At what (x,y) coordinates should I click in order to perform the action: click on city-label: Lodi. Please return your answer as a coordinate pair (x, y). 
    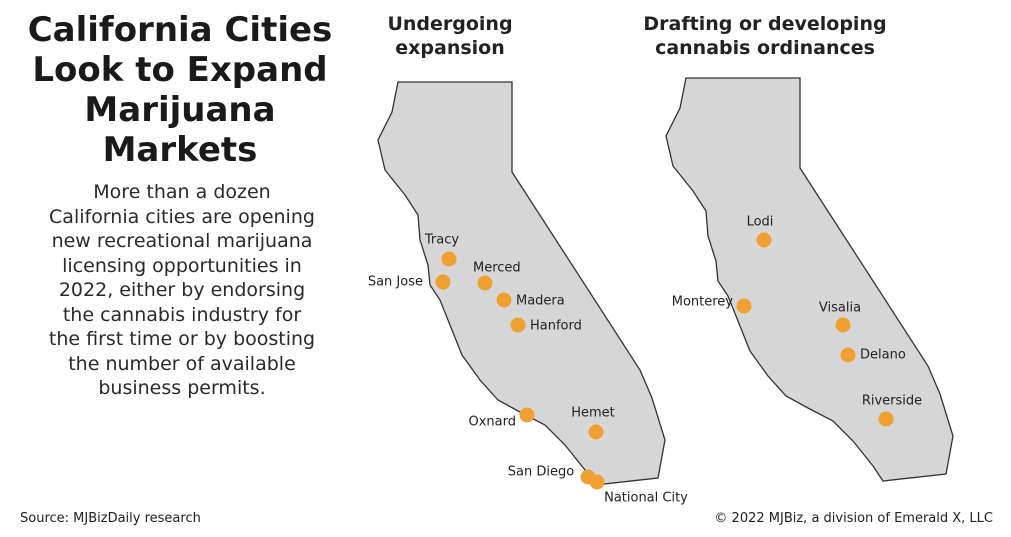
    Looking at the image, I should click on (760, 222).